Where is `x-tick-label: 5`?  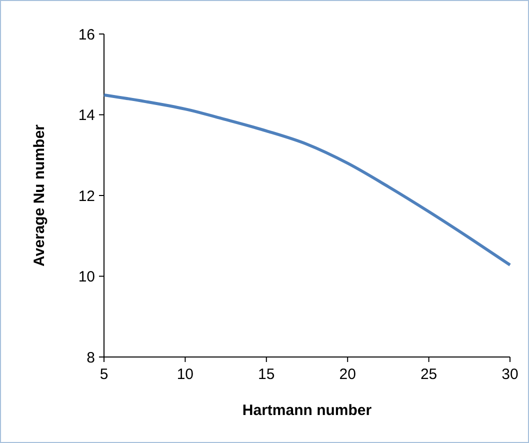 x-tick-label: 5 is located at coordinates (104, 374).